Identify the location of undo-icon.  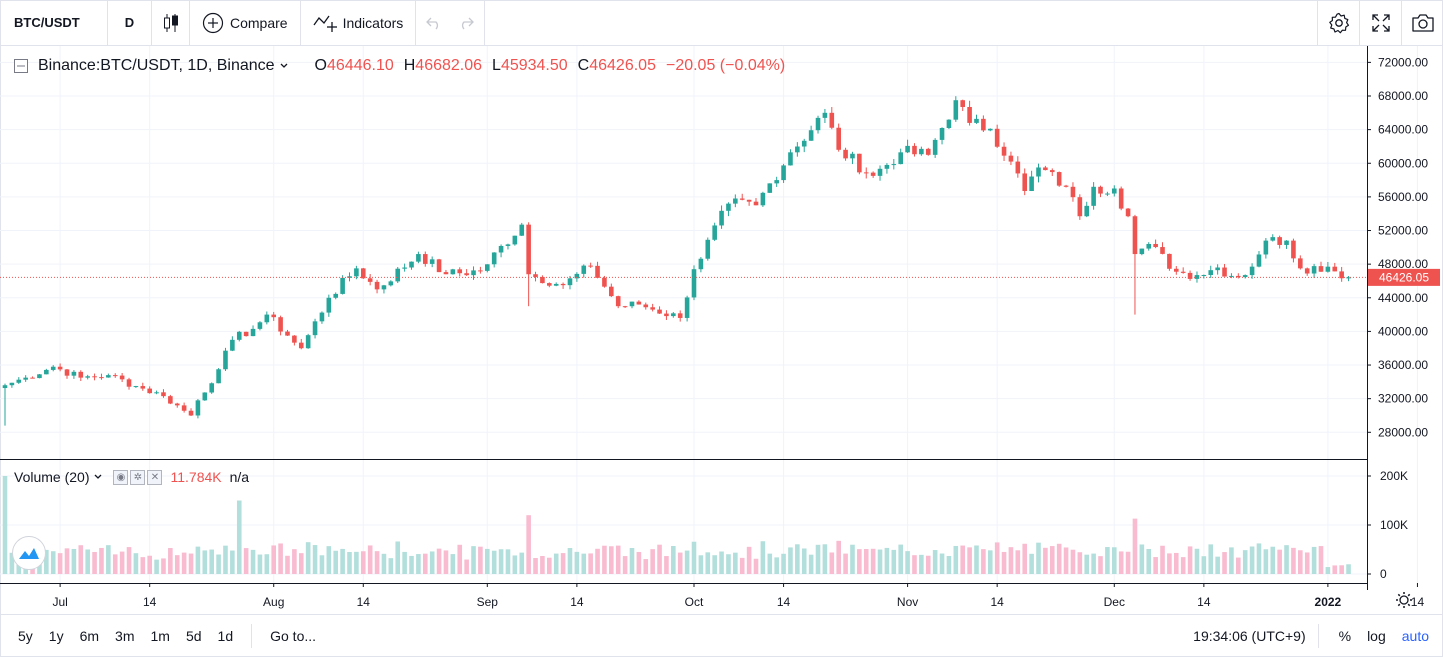
(434, 23).